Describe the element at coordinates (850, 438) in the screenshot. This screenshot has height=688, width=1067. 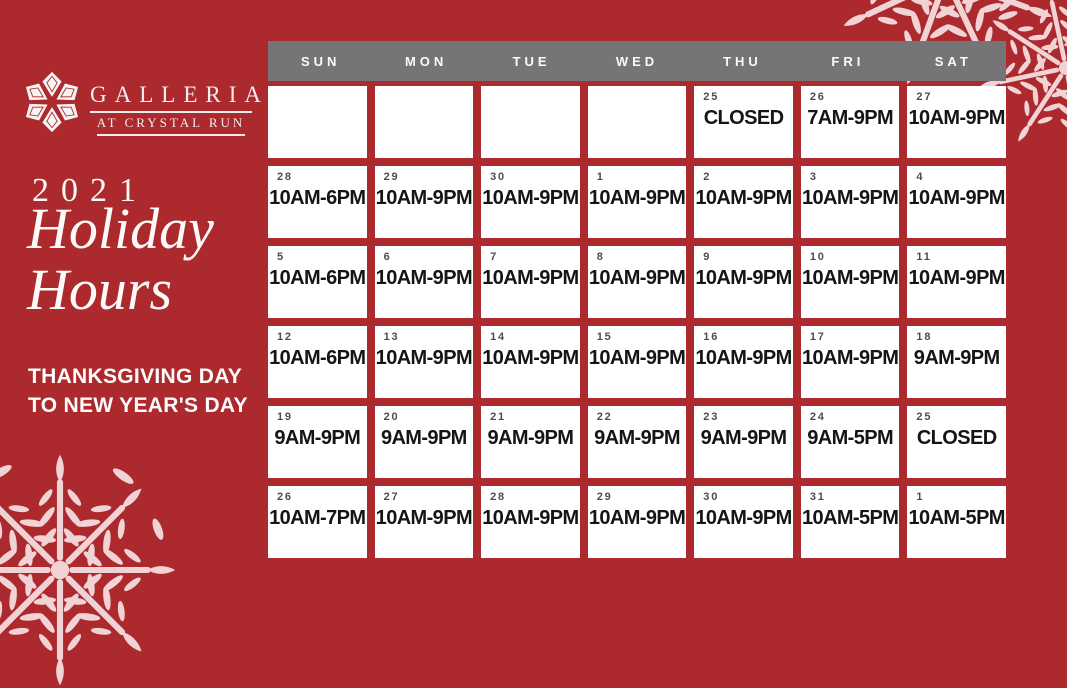
I see `cell-hours: 9AM-5PM` at that location.